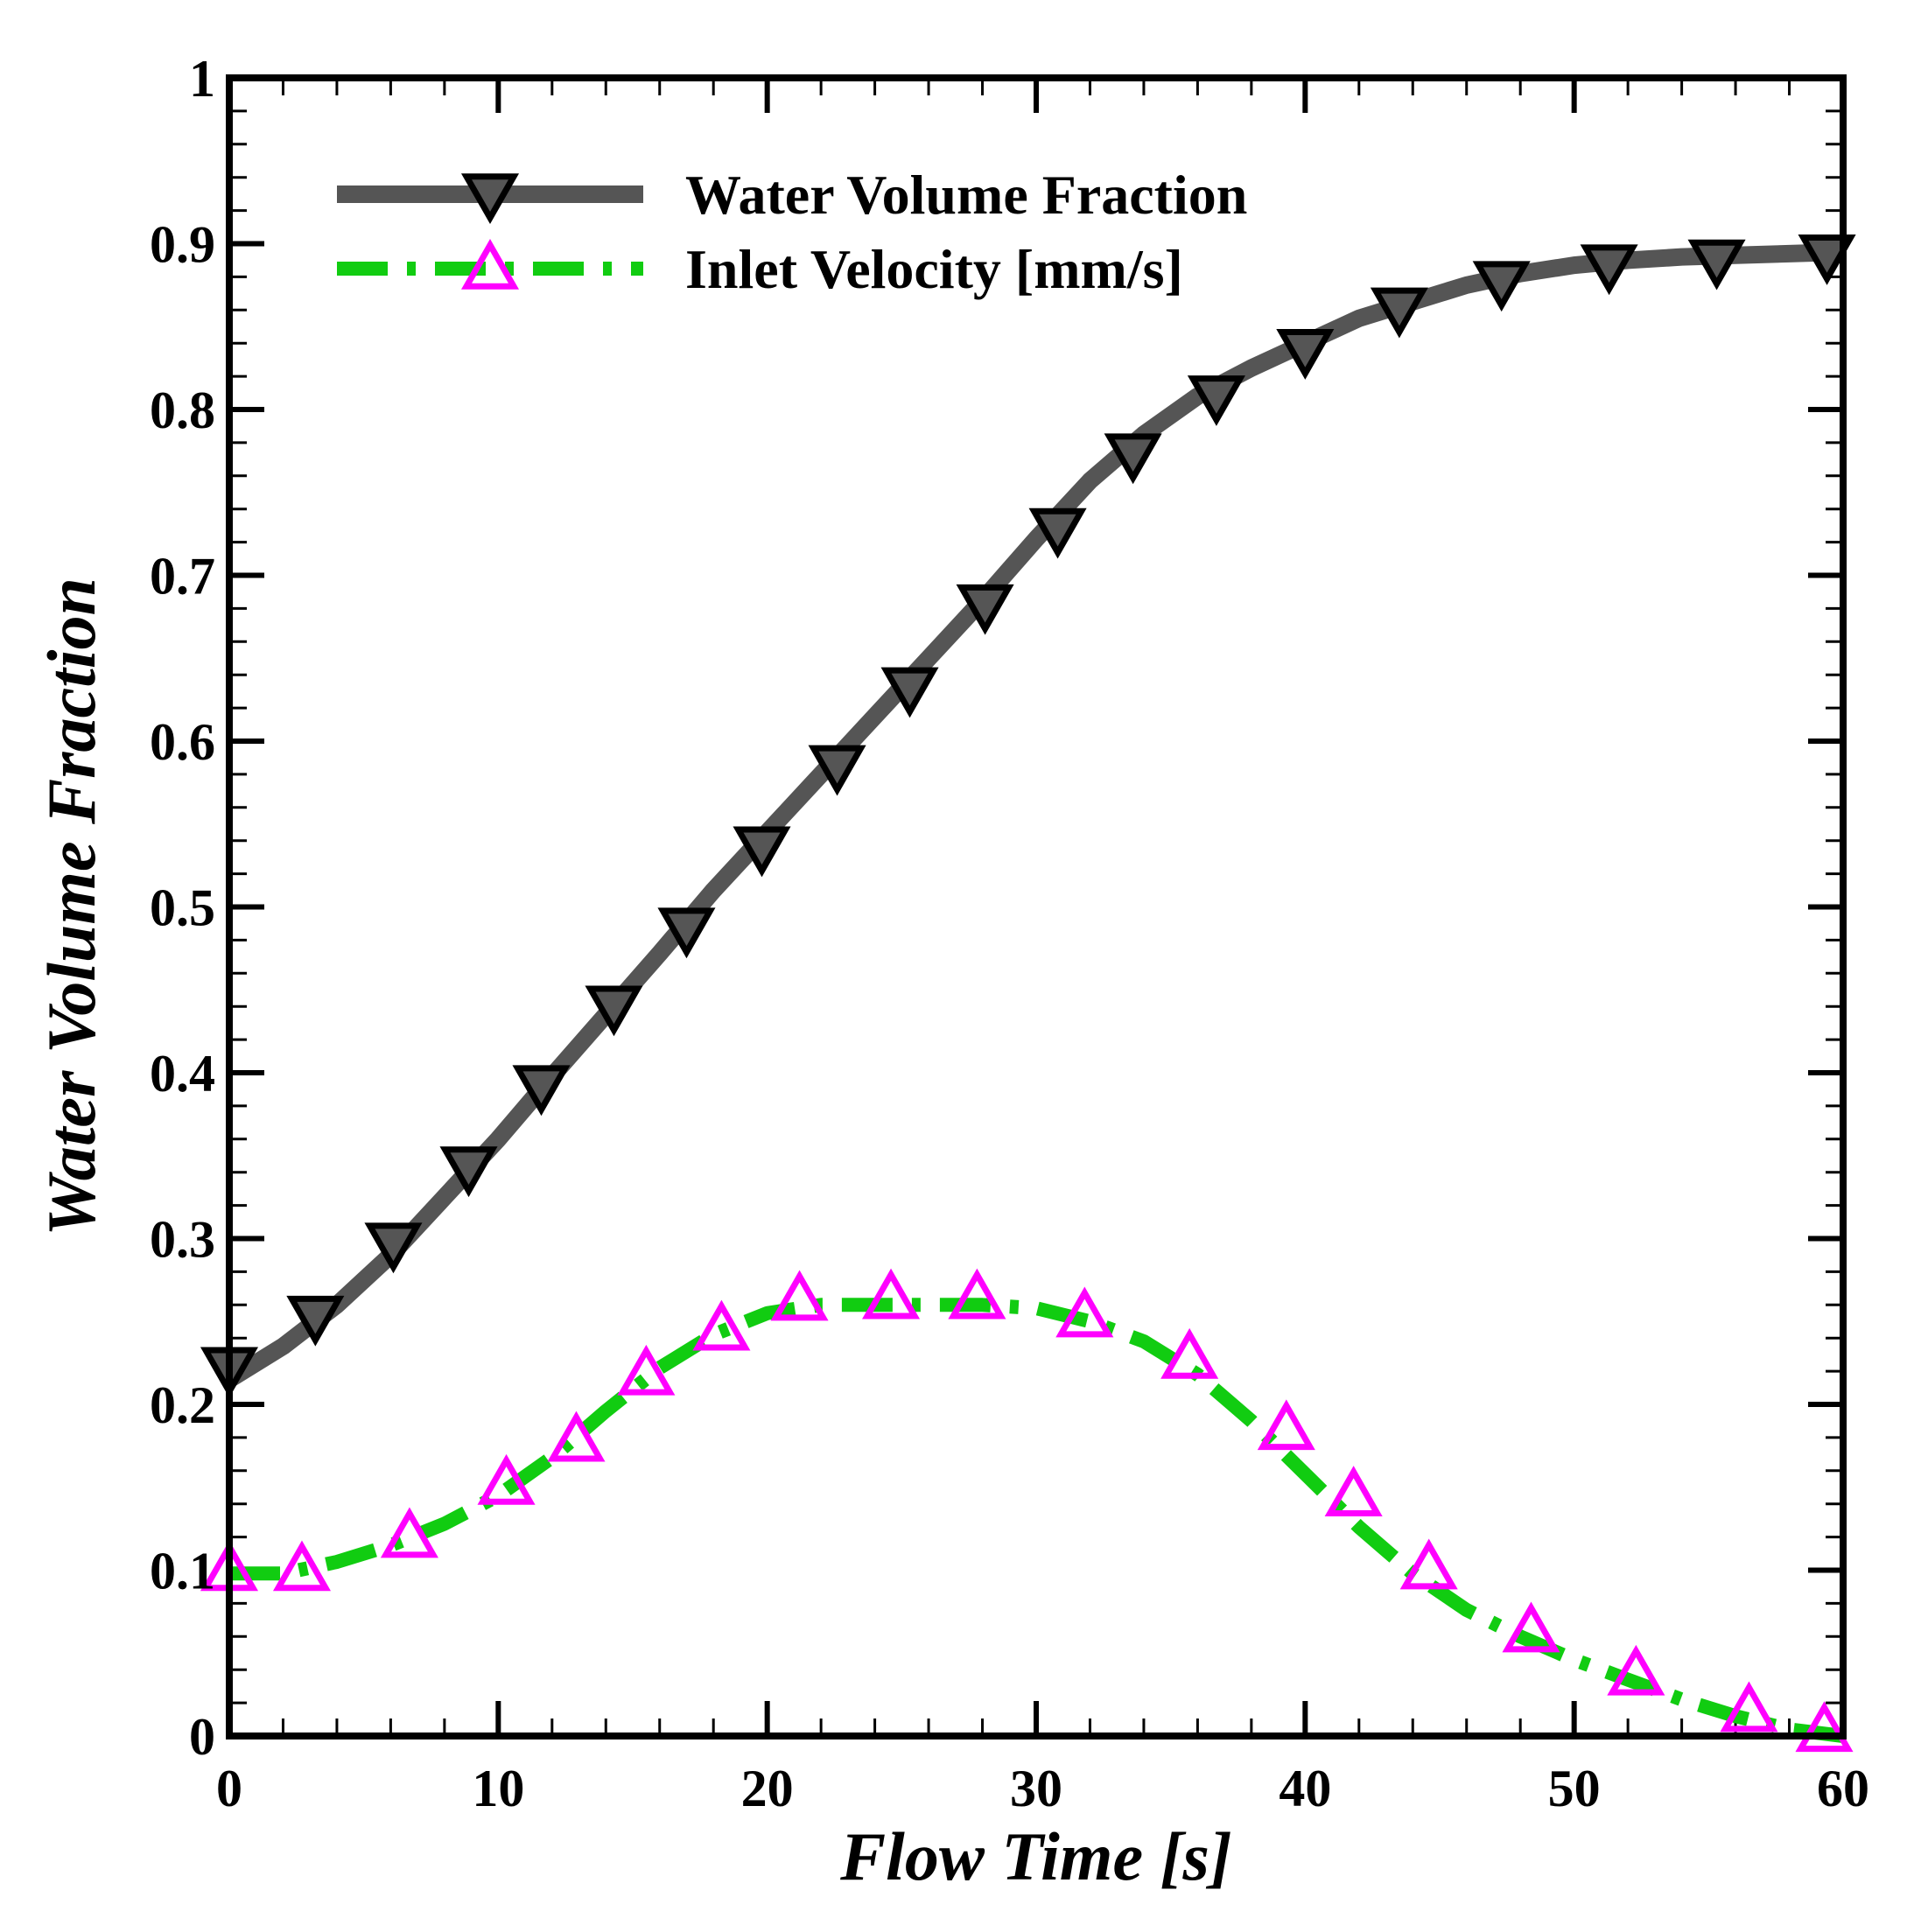  Describe the element at coordinates (1036, 1788) in the screenshot. I see `x-tick-label: 30` at that location.